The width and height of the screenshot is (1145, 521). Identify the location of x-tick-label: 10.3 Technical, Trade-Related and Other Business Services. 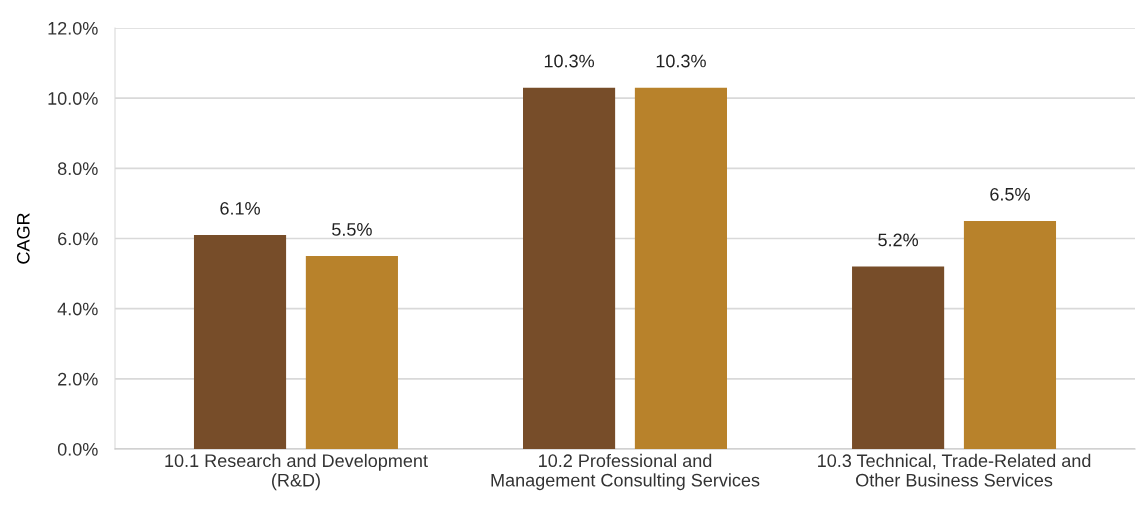
(954, 470).